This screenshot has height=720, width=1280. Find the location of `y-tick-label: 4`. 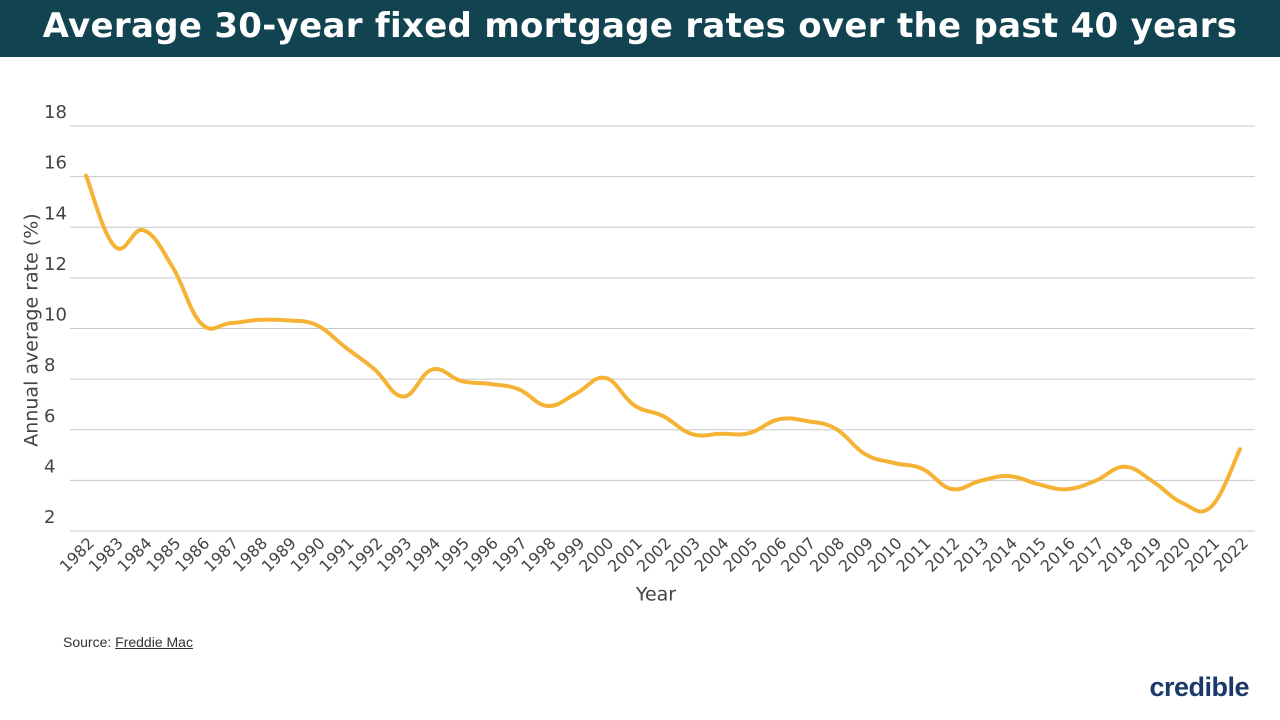

y-tick-label: 4 is located at coordinates (49, 466).